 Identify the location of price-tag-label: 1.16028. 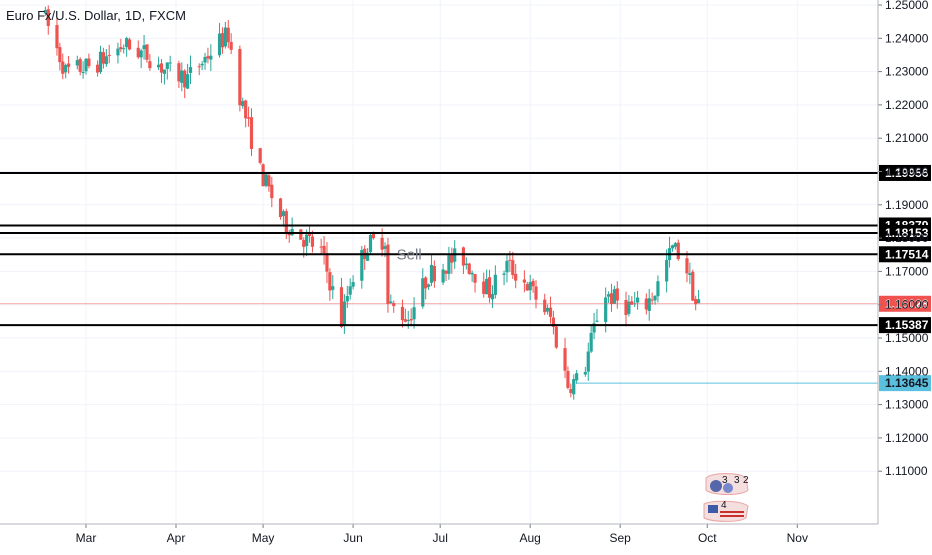
(907, 304).